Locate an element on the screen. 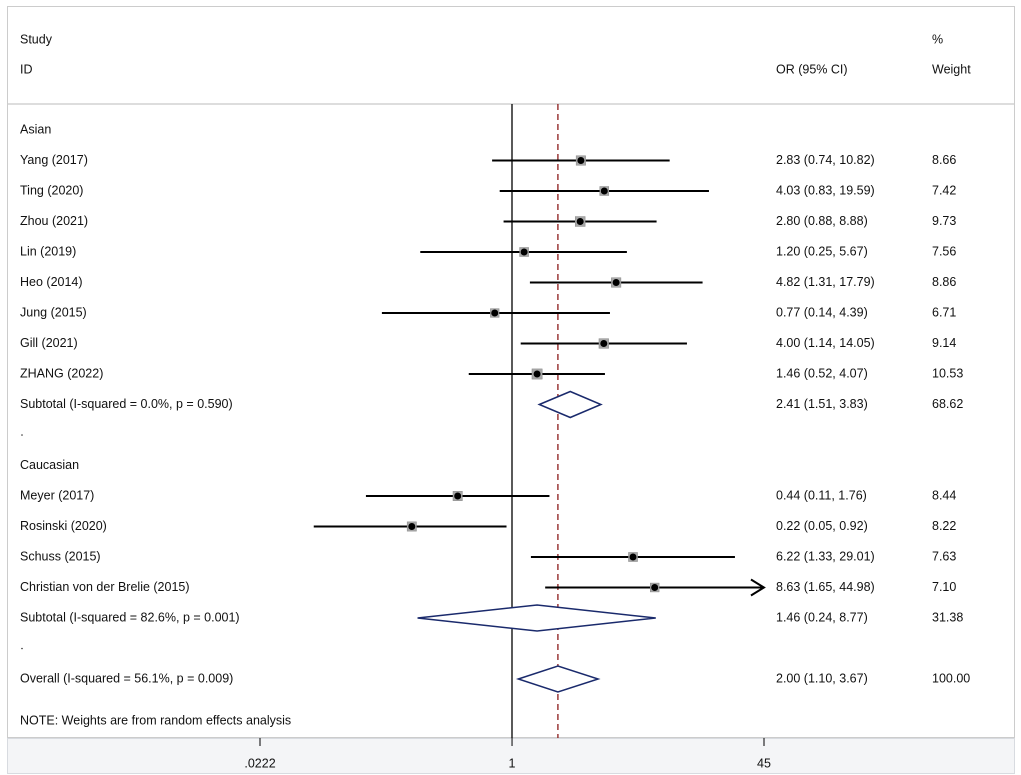 This screenshot has height=775, width=1021. header-id-label: ID is located at coordinates (26, 69).